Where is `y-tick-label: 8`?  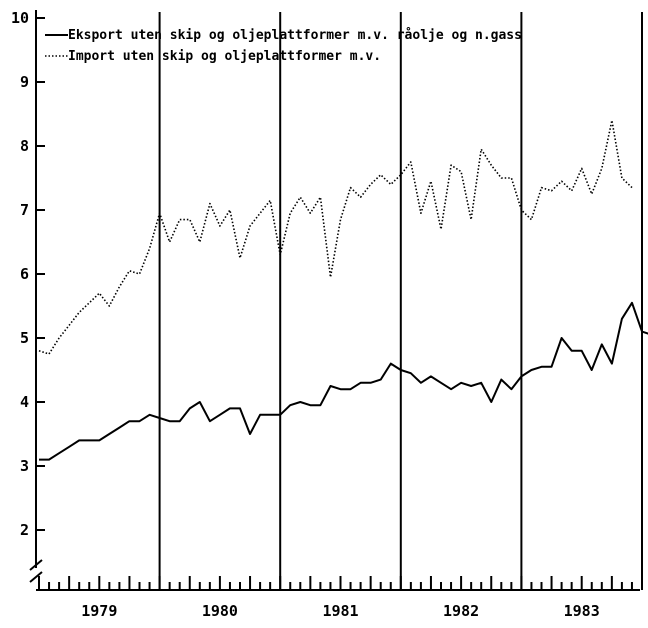 y-tick-label: 8 is located at coordinates (24, 146).